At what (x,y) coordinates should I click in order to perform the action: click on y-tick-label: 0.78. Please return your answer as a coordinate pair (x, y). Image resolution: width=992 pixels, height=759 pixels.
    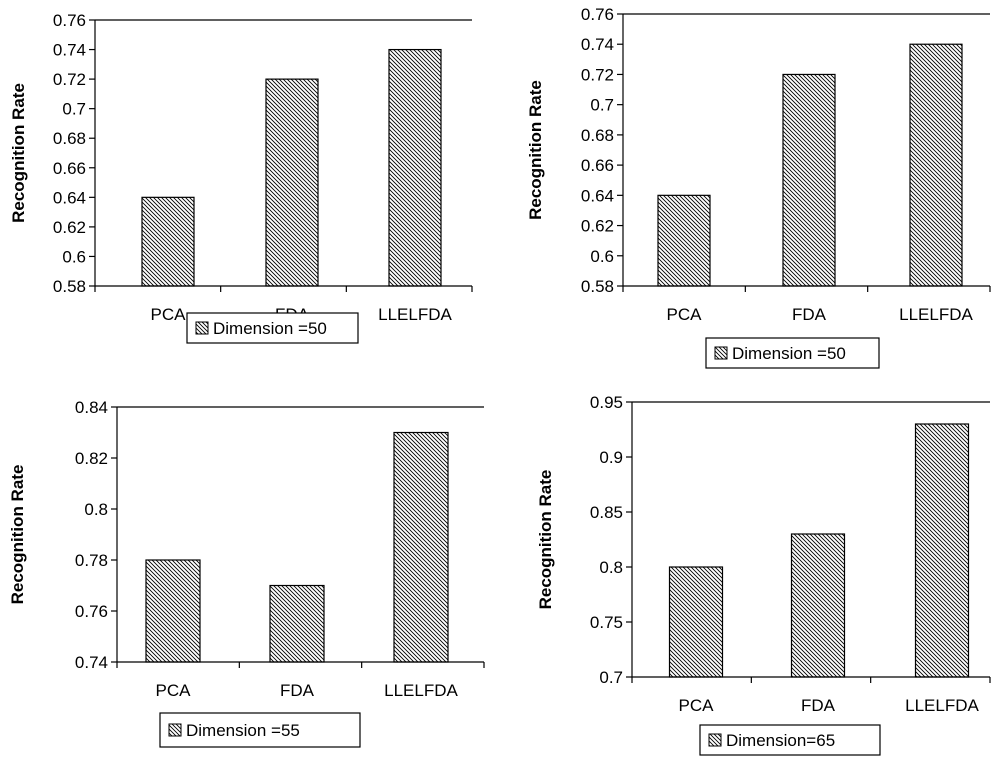
    Looking at the image, I should click on (91, 560).